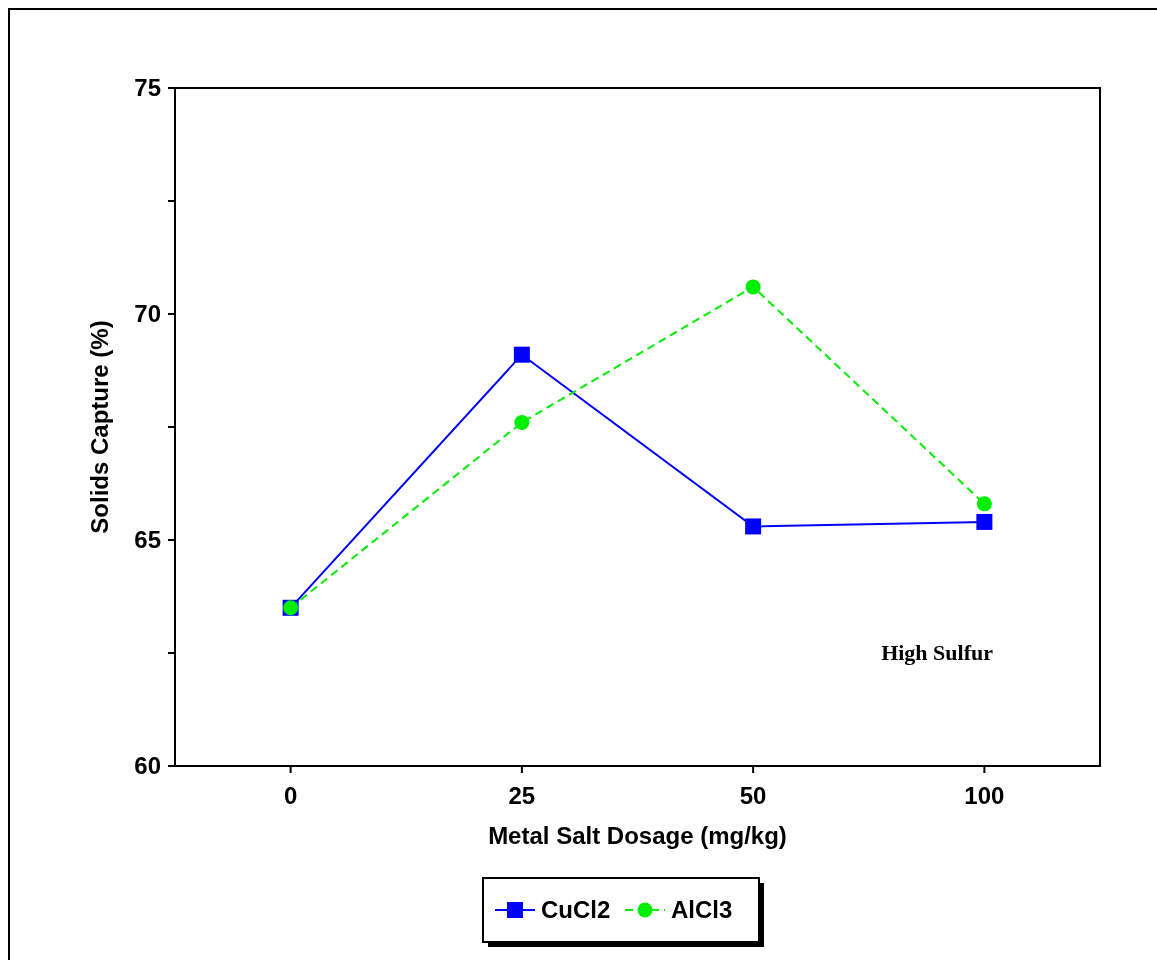  What do you see at coordinates (576, 910) in the screenshot?
I see `legend-label: CuCl2` at bounding box center [576, 910].